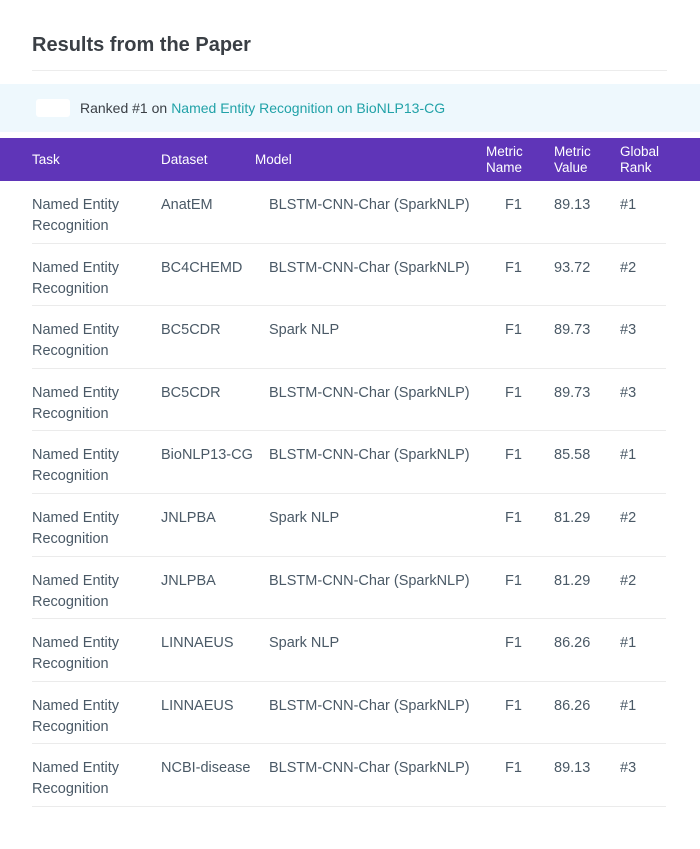  Describe the element at coordinates (504, 159) in the screenshot. I see `column-header-metric-name: Metric Name` at that location.